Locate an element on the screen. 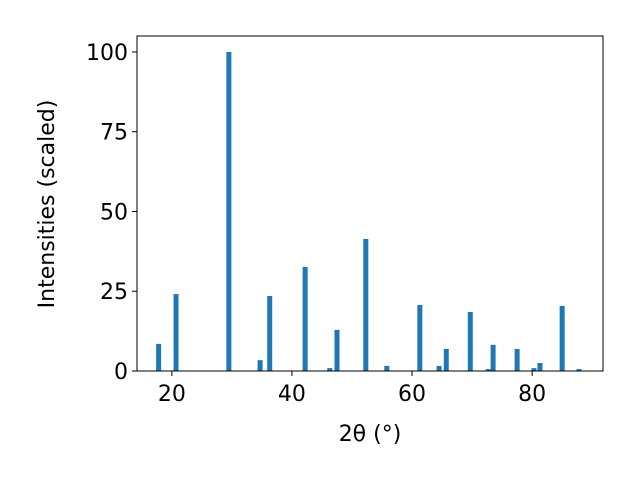  y-tick-label: 50 is located at coordinates (114, 212).